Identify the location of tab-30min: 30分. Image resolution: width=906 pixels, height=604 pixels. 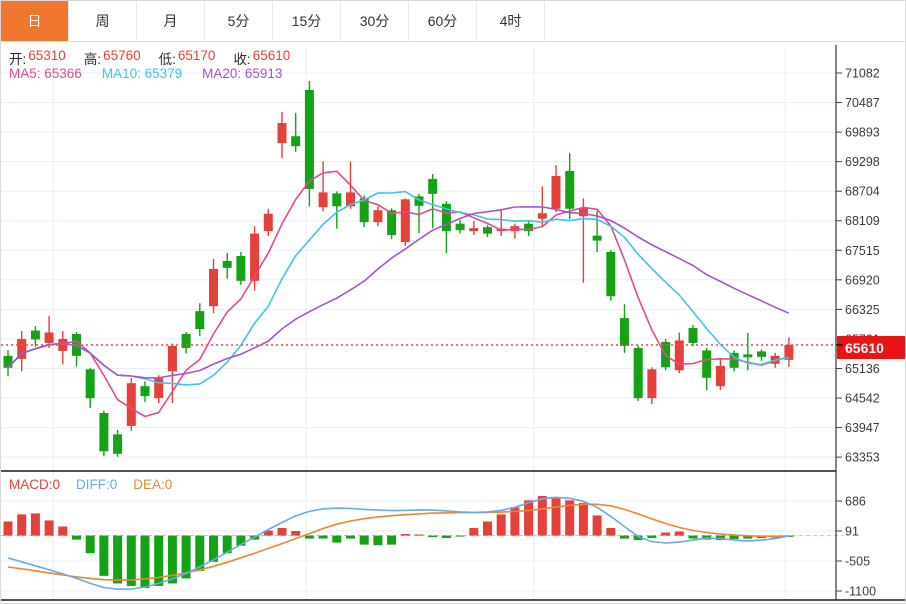
(375, 21).